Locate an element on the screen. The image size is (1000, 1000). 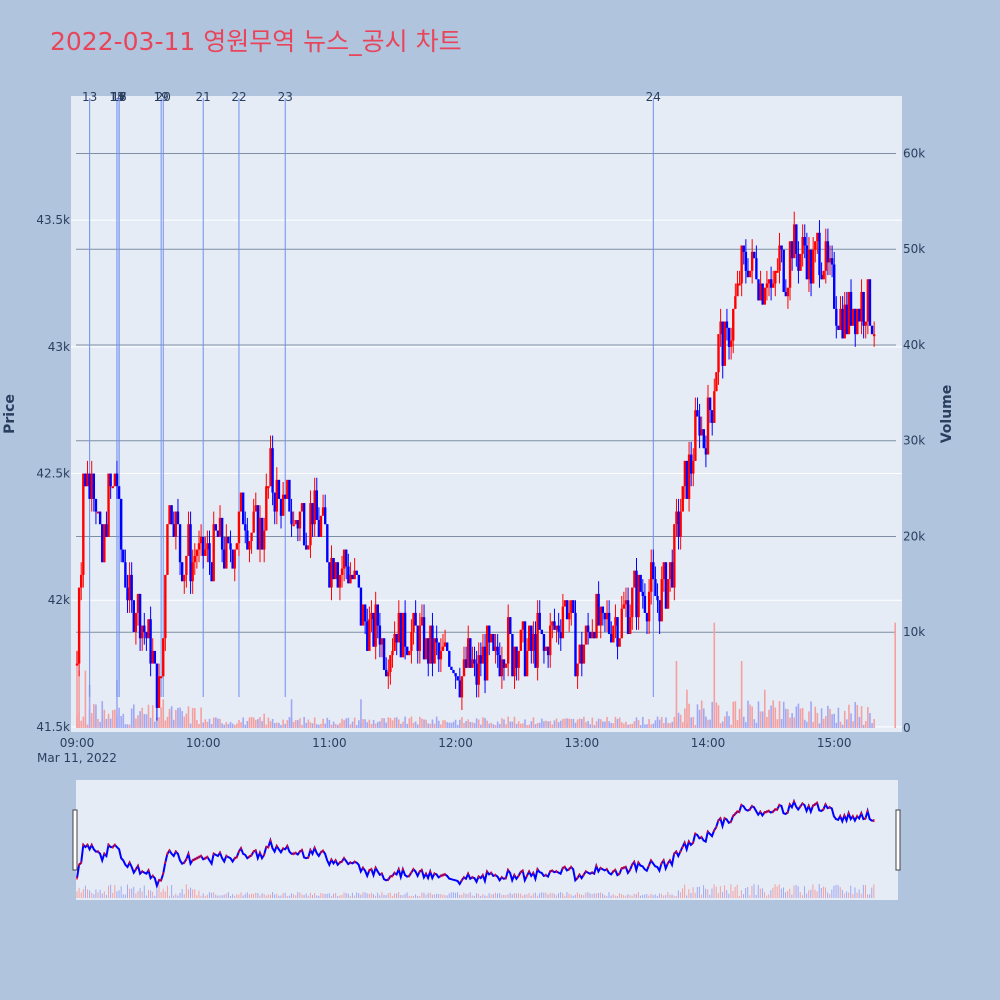
volume-tick-label: 50k is located at coordinates (914, 249).